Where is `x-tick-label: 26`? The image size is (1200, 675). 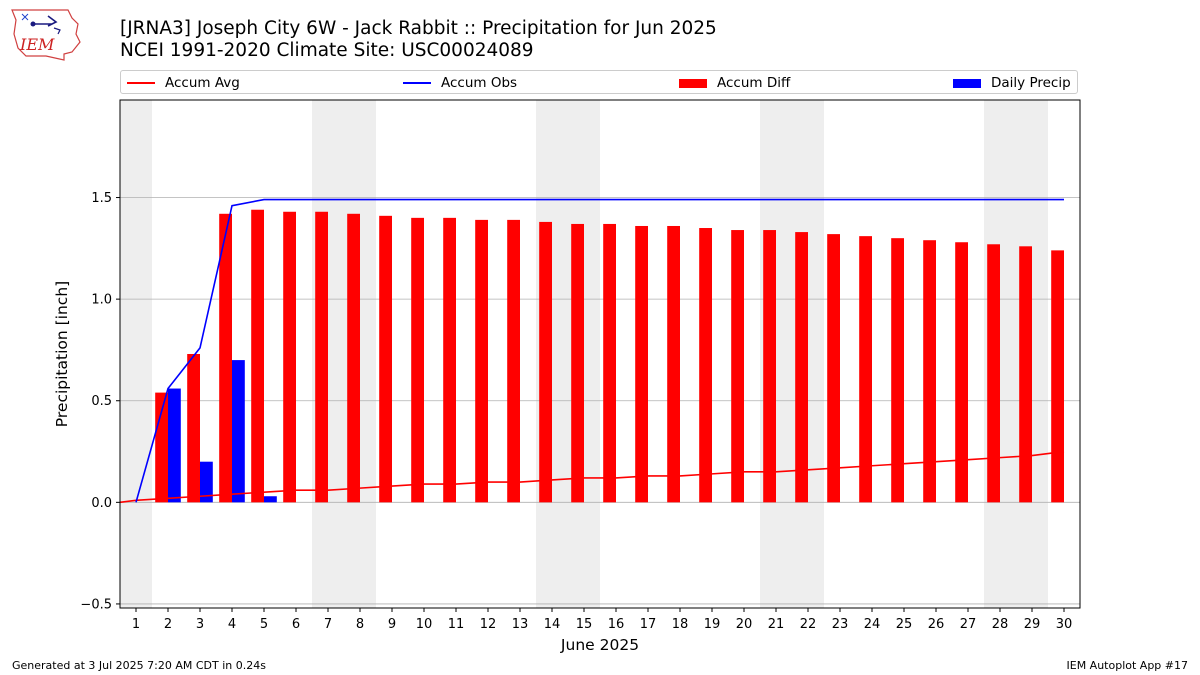
x-tick-label: 26 is located at coordinates (936, 624).